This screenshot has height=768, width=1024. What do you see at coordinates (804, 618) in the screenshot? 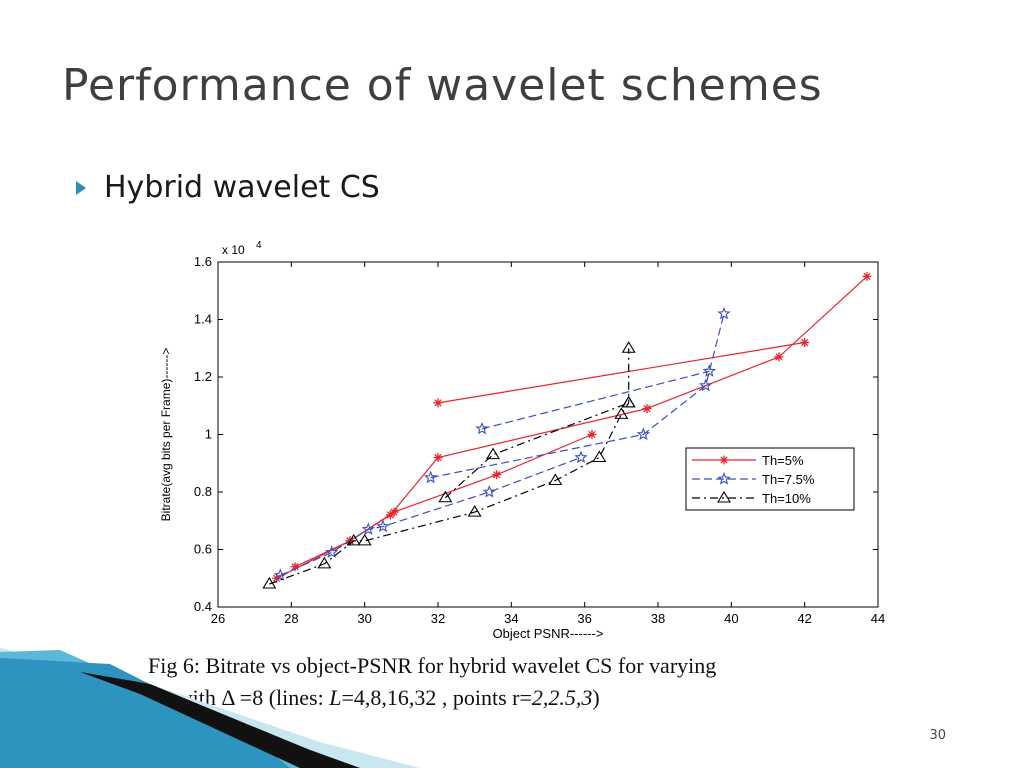
I see `x-tick-label: 42` at bounding box center [804, 618].